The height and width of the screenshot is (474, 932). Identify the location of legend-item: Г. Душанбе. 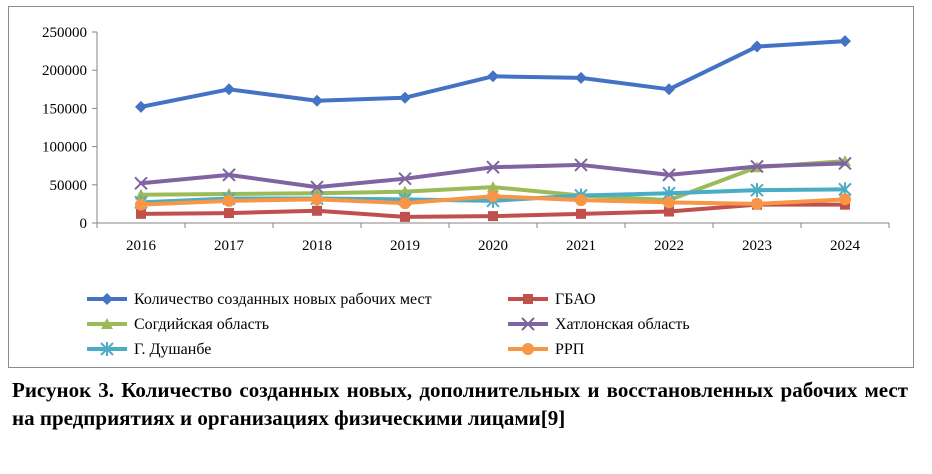
(149, 349).